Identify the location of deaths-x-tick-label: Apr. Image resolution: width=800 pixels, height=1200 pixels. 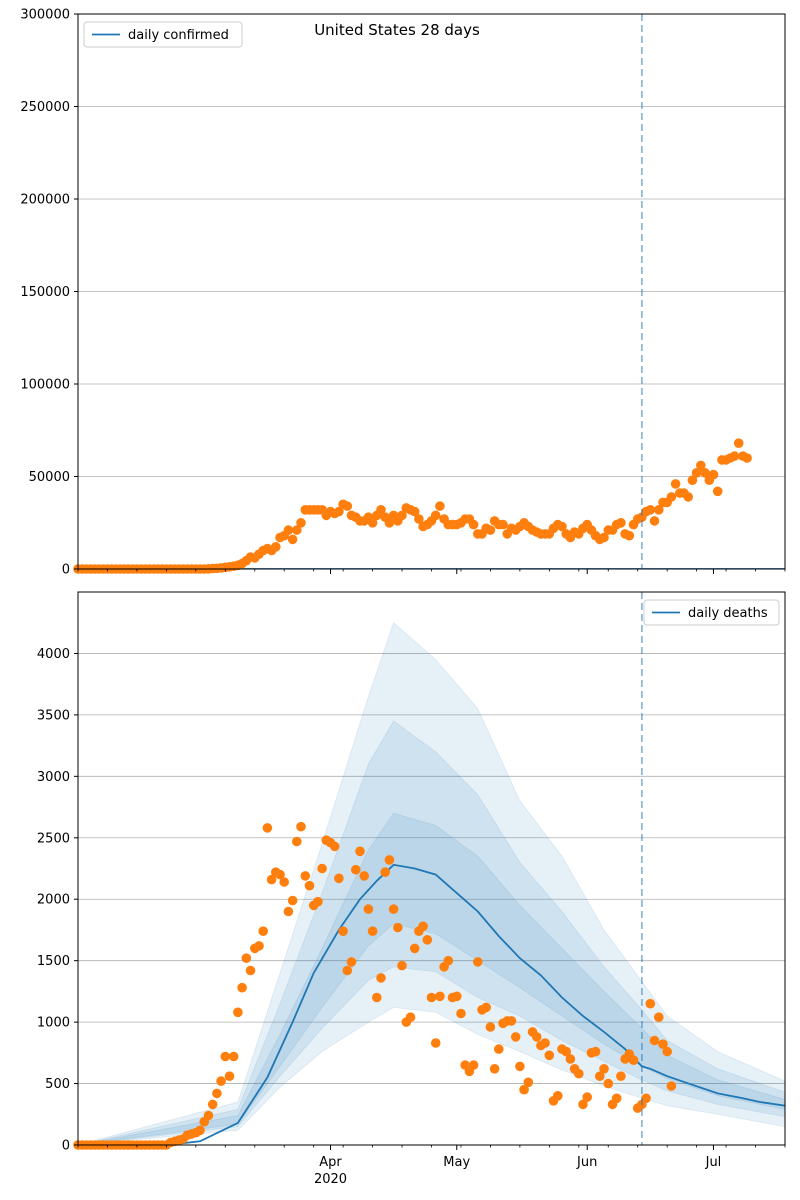
(330, 1162).